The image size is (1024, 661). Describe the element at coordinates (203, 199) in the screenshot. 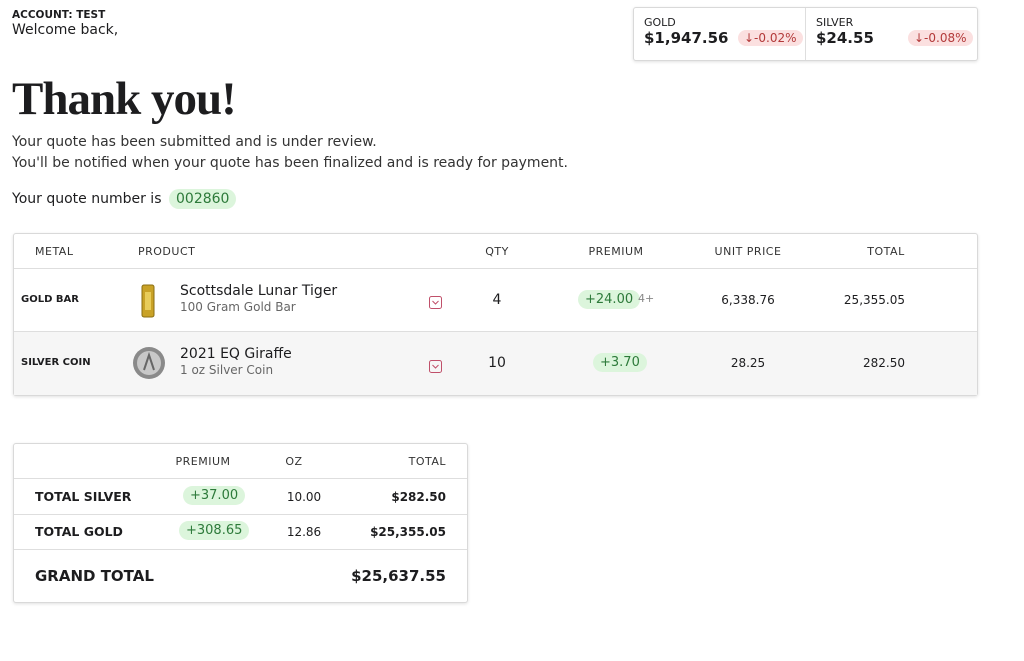

I see `quote-number: 002860` at that location.